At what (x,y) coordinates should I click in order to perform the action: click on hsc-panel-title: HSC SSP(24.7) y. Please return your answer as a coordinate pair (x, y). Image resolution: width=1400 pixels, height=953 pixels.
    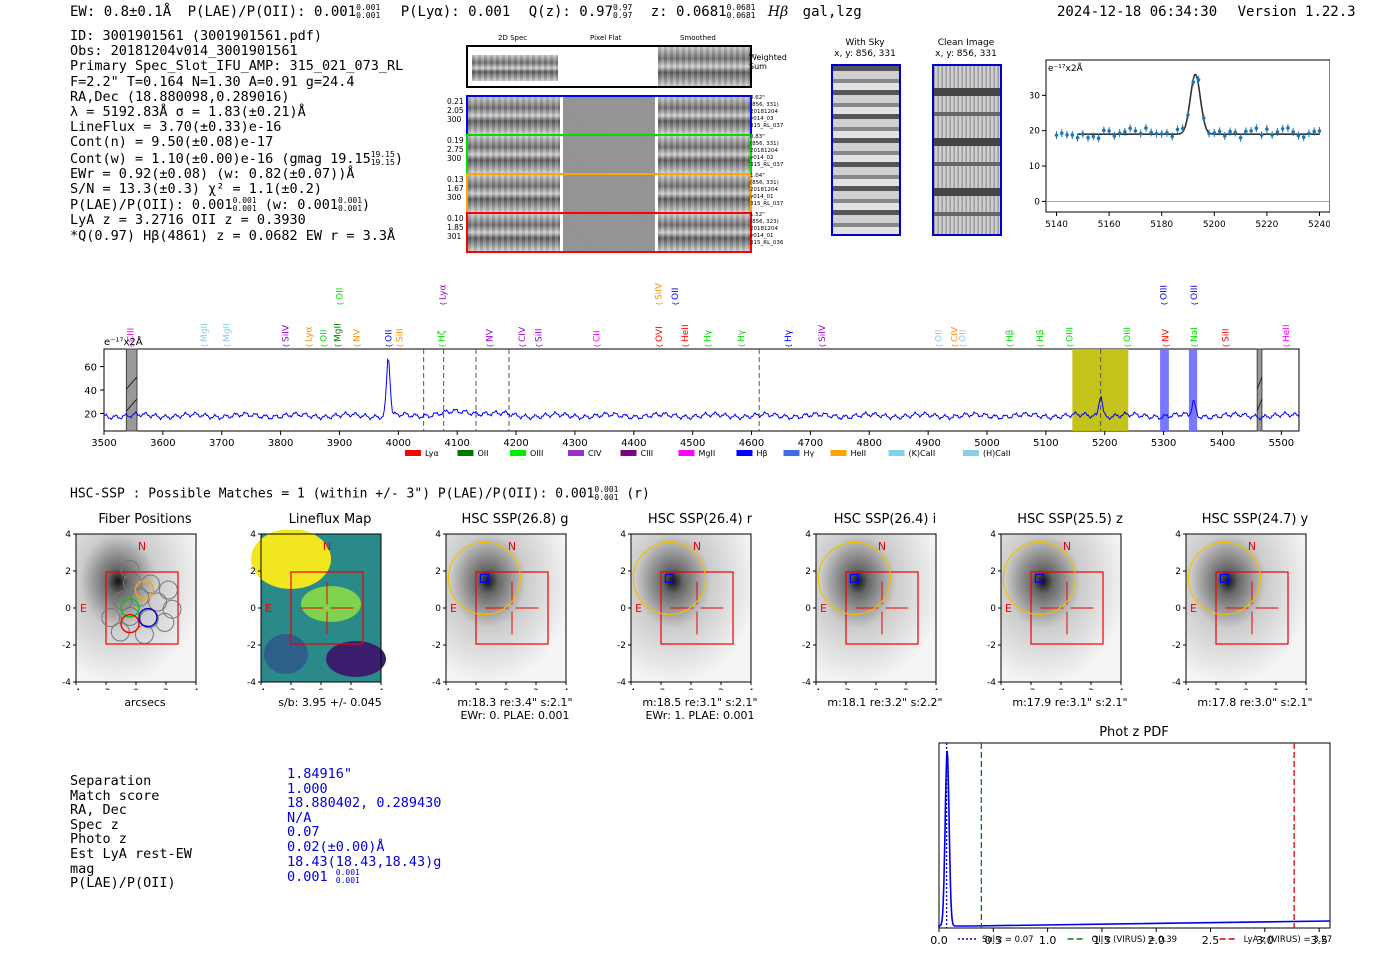
    Looking at the image, I should click on (1255, 519).